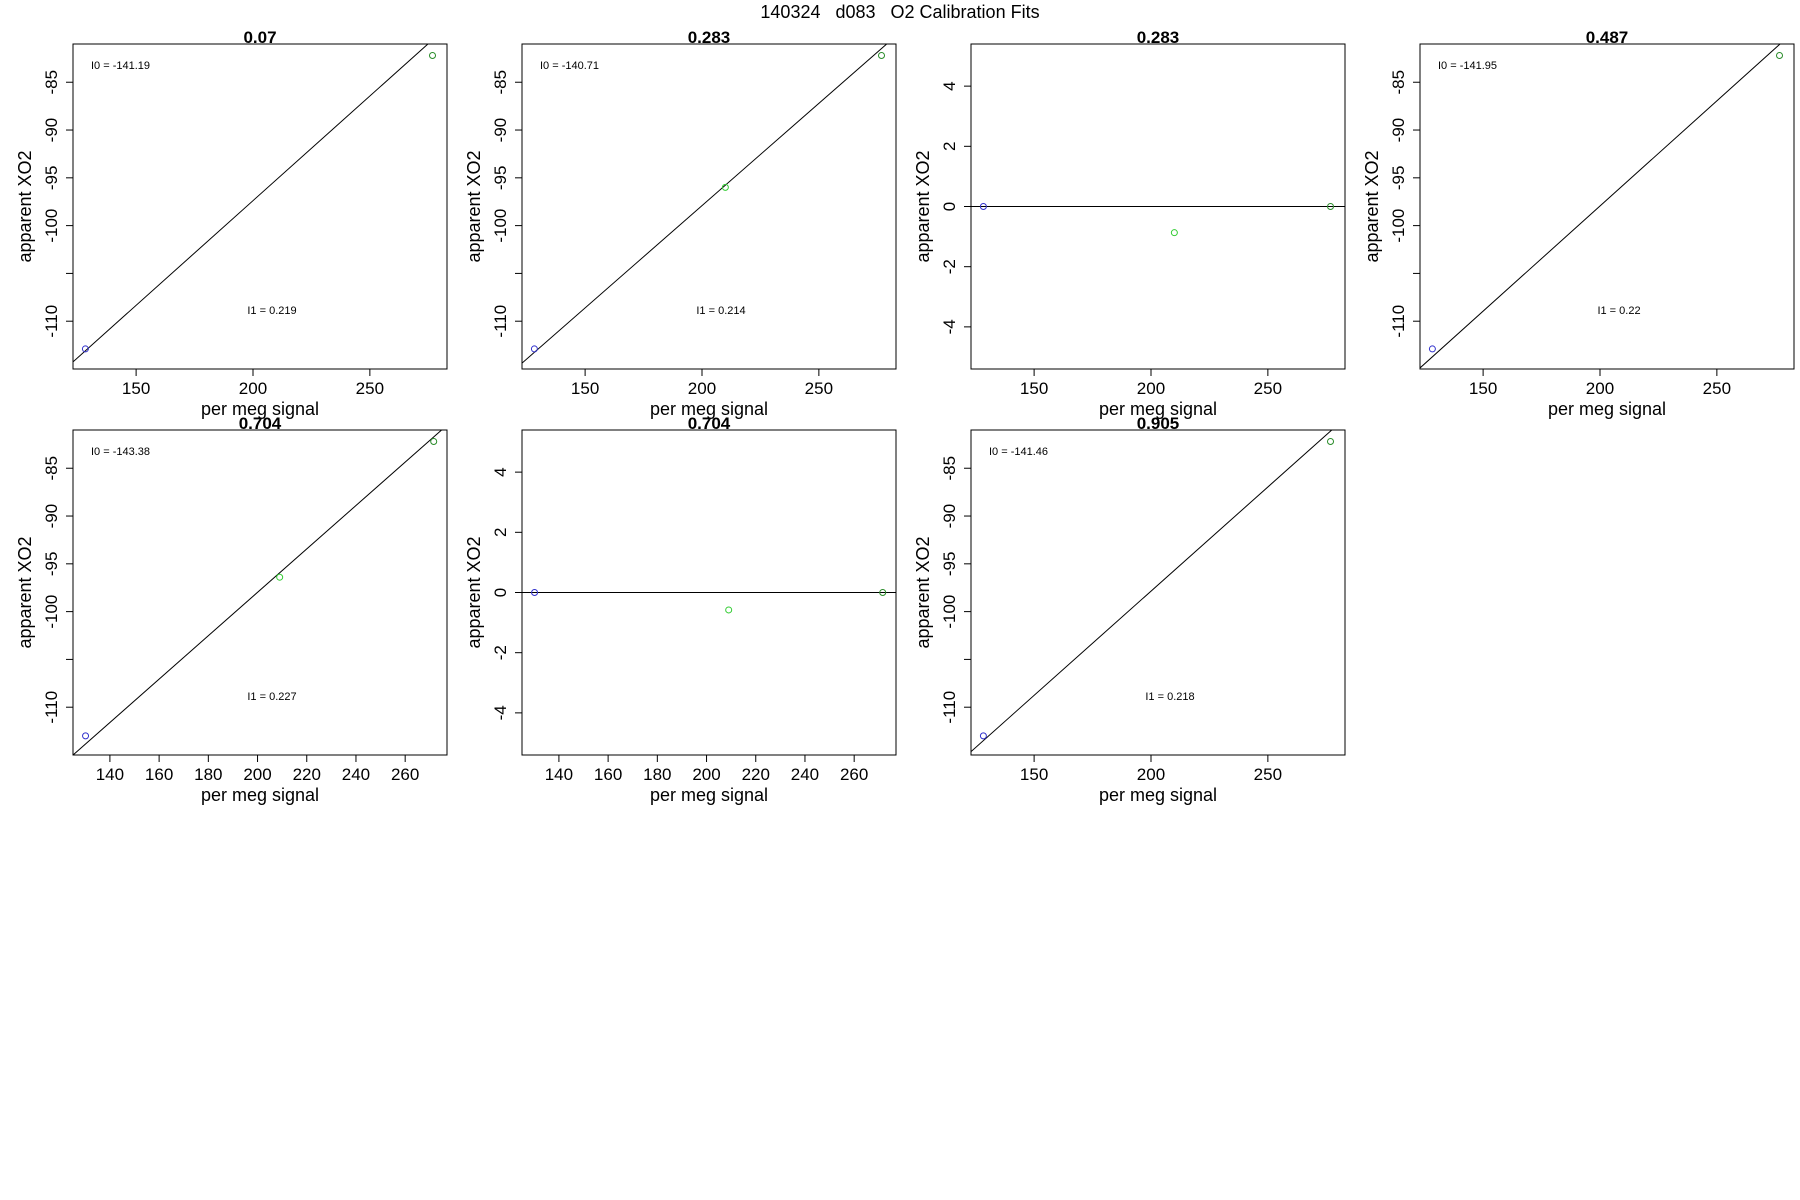 This screenshot has height=1200, width=1800. Describe the element at coordinates (1018, 452) in the screenshot. I see `intercept-annotation: I0 = -141.46` at that location.